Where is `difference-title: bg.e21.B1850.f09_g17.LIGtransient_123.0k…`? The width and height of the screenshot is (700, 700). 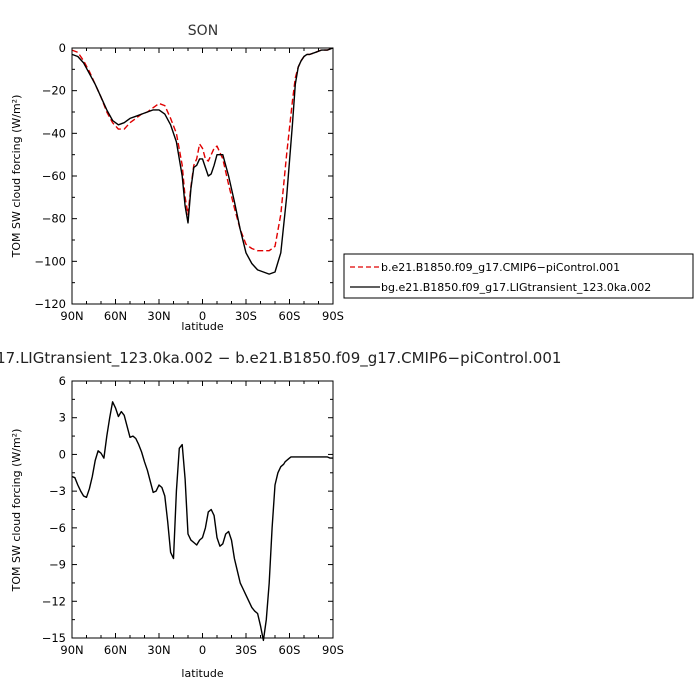 difference-title: bg.e21.B1850.f09_g17.LIGtransient_123.0k… is located at coordinates (280, 358).